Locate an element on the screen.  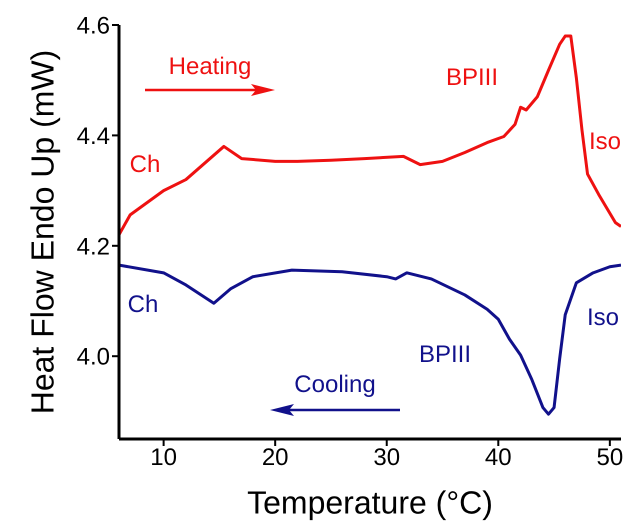
annotation: Heating is located at coordinates (210, 66).